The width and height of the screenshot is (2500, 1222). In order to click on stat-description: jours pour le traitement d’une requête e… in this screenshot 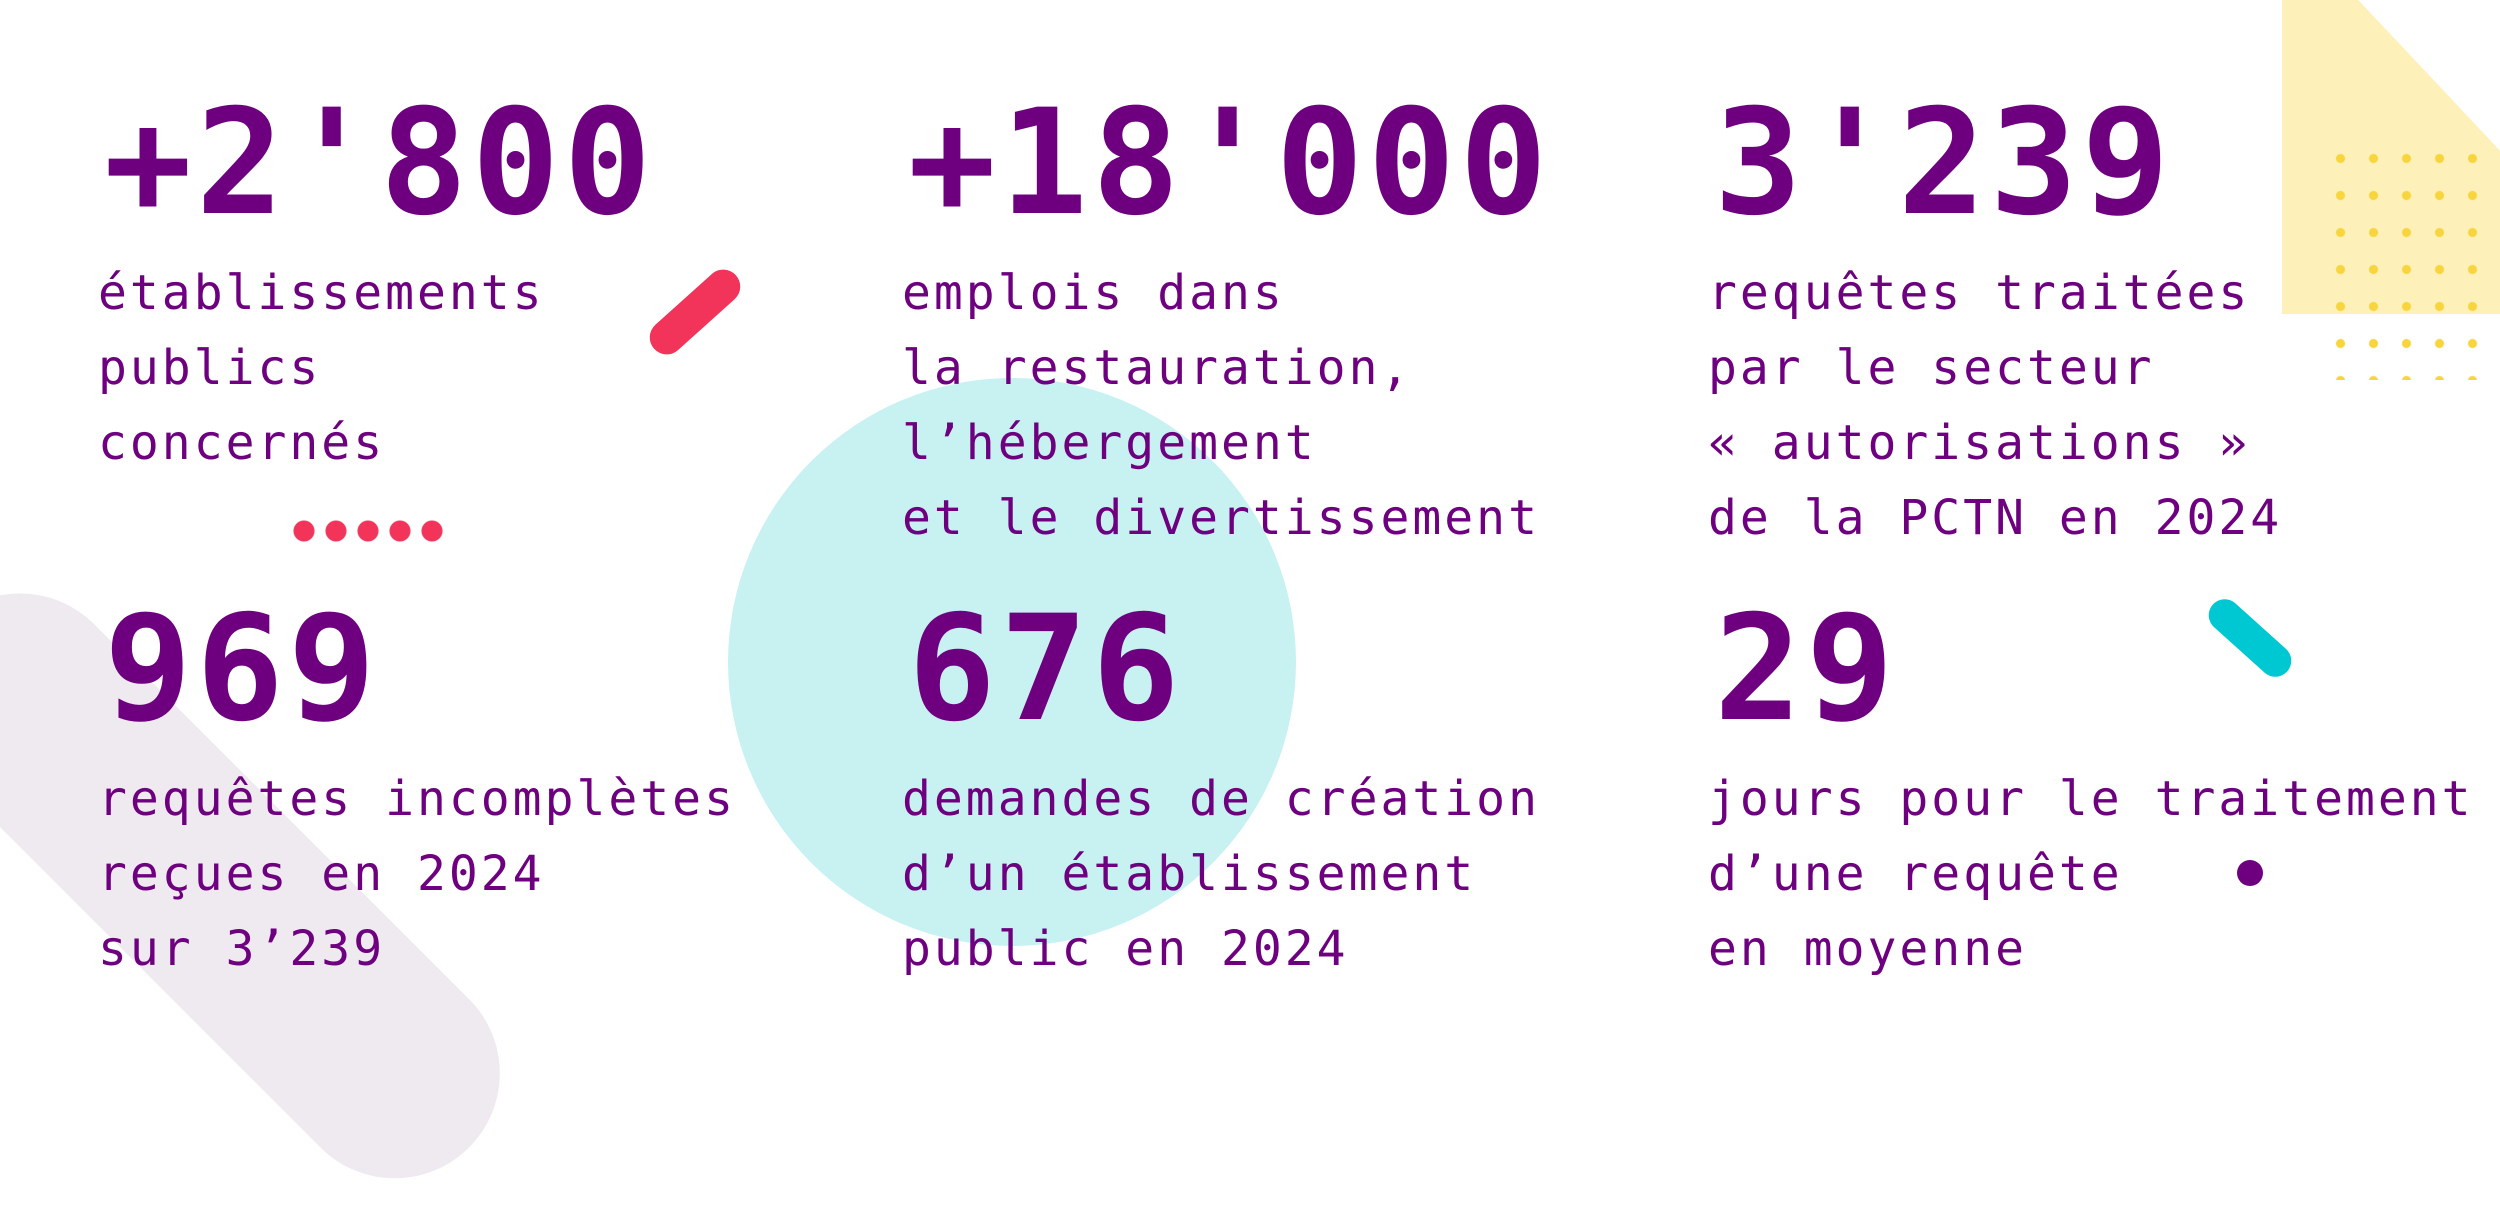, I will do `click(2091, 874)`.